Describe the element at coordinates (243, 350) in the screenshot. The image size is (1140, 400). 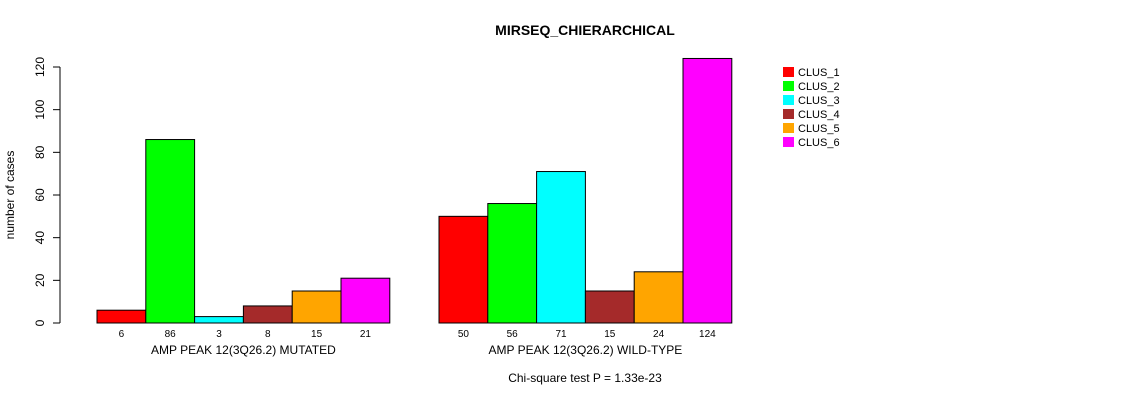
I see `group-label: AMP PEAK 12(3Q26.2) MUTATED` at that location.